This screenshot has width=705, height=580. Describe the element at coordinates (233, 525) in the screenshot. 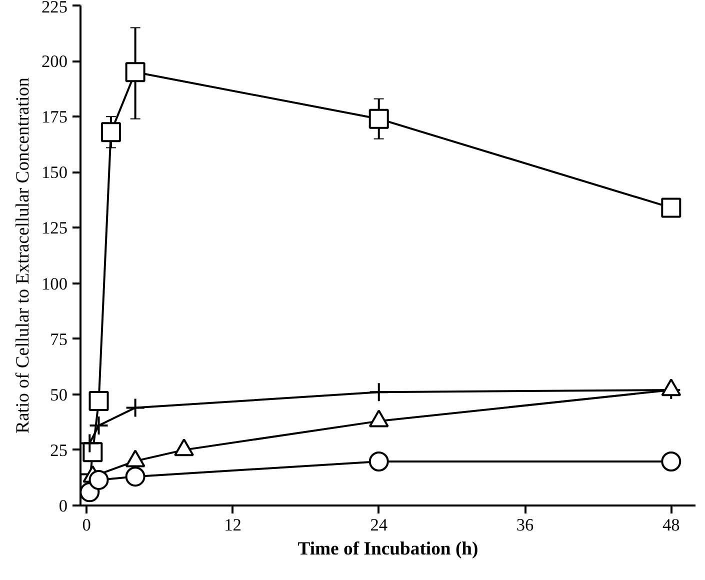

I see `x-tick-label: 12` at that location.